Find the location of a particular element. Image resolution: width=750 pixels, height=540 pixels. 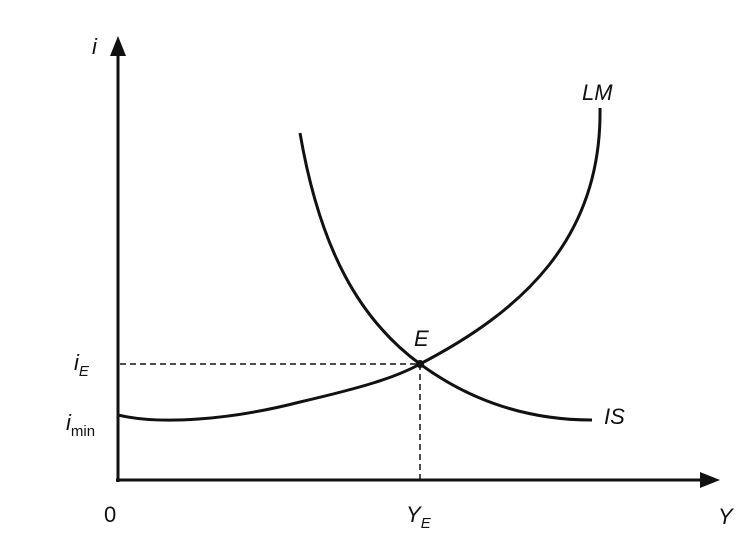

min-interest-sub: min is located at coordinates (83, 431).